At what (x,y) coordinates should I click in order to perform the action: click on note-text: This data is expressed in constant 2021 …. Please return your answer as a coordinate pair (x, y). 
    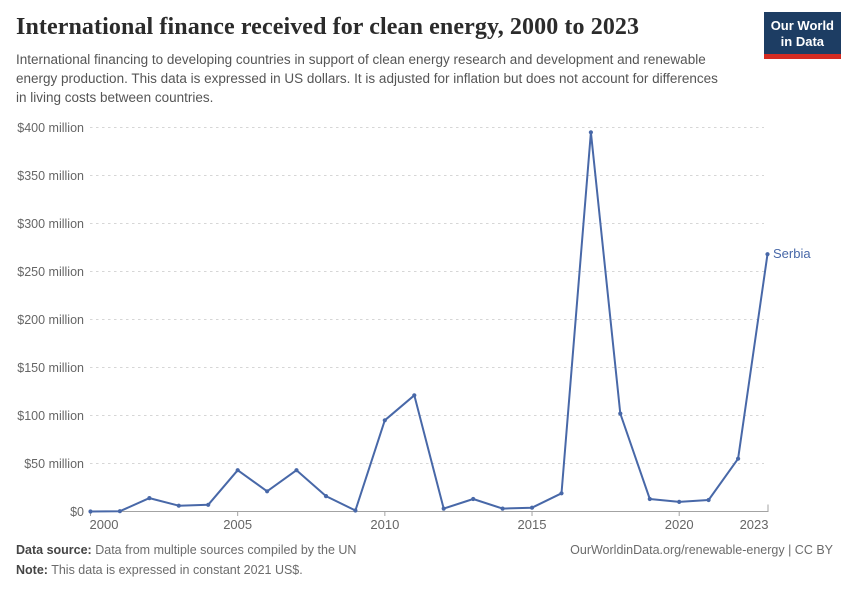
    Looking at the image, I should click on (177, 569).